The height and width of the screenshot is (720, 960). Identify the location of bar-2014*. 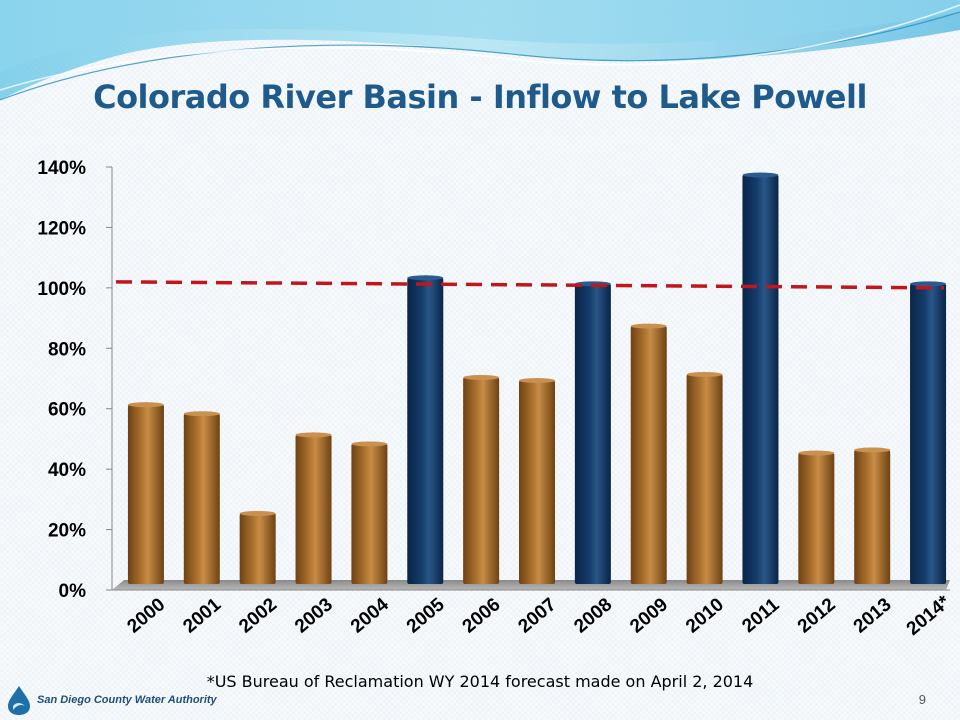
(928, 433).